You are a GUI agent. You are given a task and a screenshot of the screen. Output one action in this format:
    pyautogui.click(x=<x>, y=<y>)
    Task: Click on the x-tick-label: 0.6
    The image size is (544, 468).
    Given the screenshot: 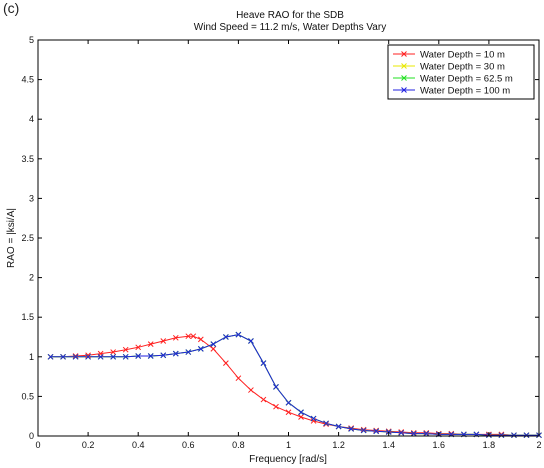 What is the action you would take?
    pyautogui.click(x=188, y=445)
    